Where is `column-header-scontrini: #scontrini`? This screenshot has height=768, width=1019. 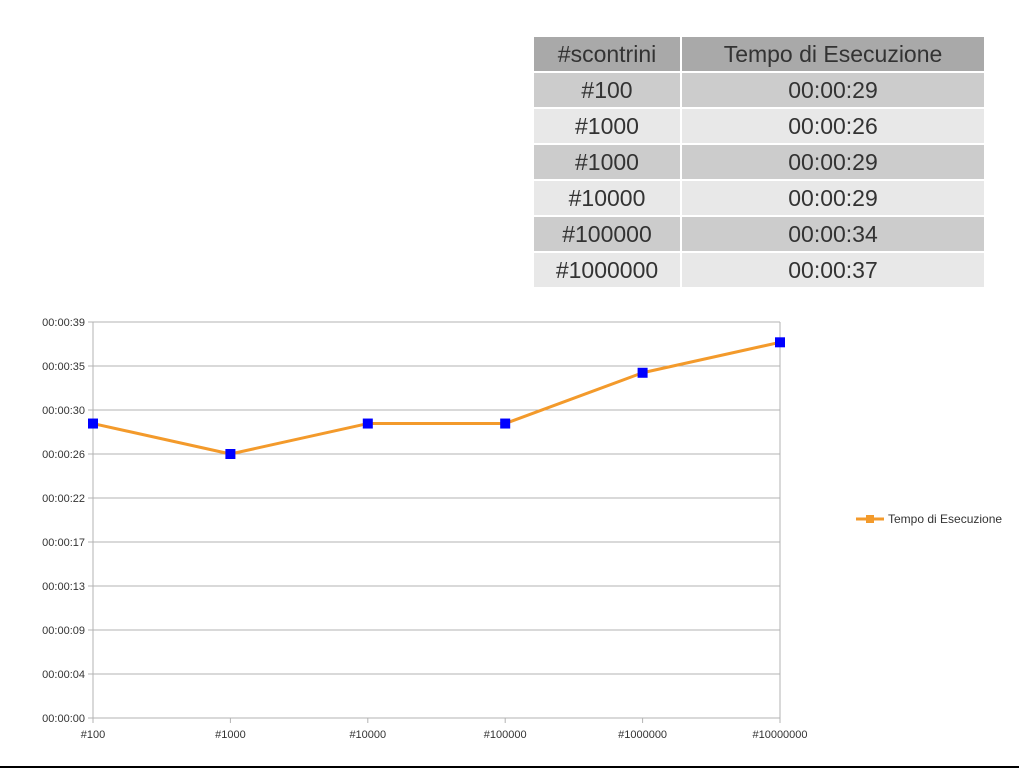
column-header-scontrini: #scontrini is located at coordinates (608, 55).